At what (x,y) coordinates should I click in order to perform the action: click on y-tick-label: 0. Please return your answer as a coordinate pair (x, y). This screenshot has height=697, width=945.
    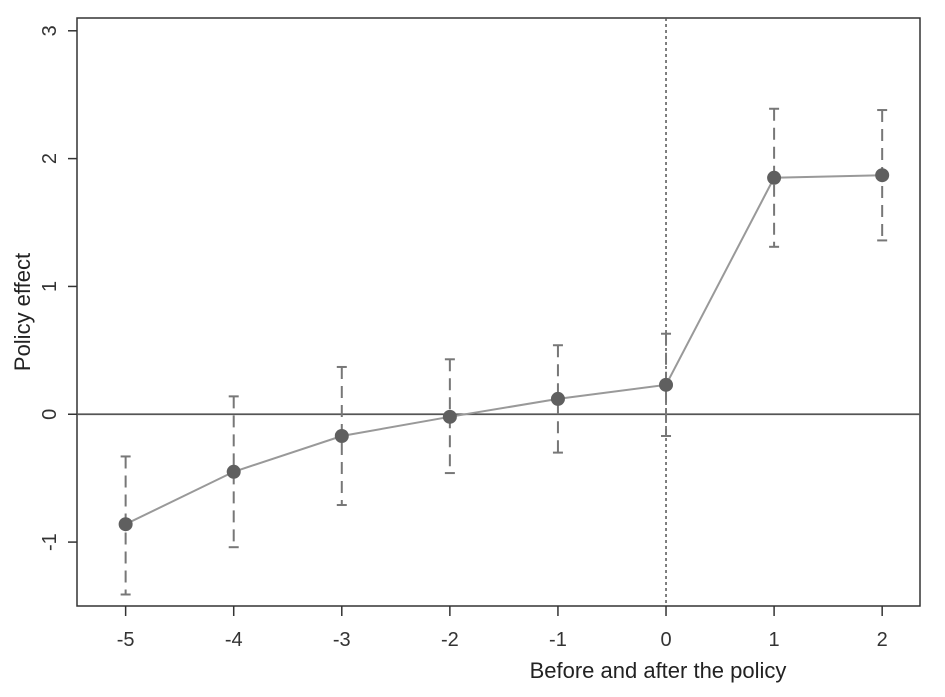
    Looking at the image, I should click on (50, 414).